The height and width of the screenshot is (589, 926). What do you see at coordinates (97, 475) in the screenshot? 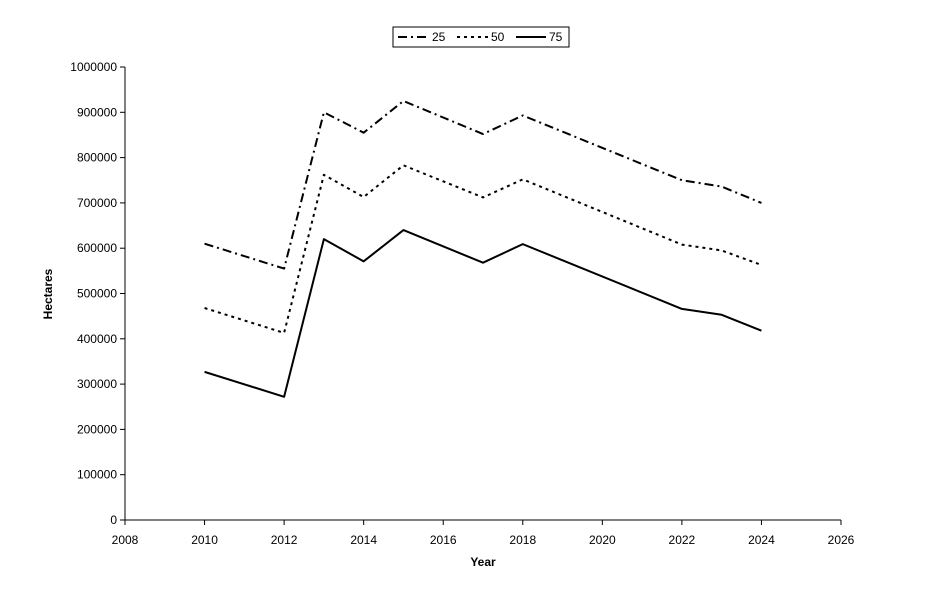
I see `y-tick-label: 100000` at bounding box center [97, 475].